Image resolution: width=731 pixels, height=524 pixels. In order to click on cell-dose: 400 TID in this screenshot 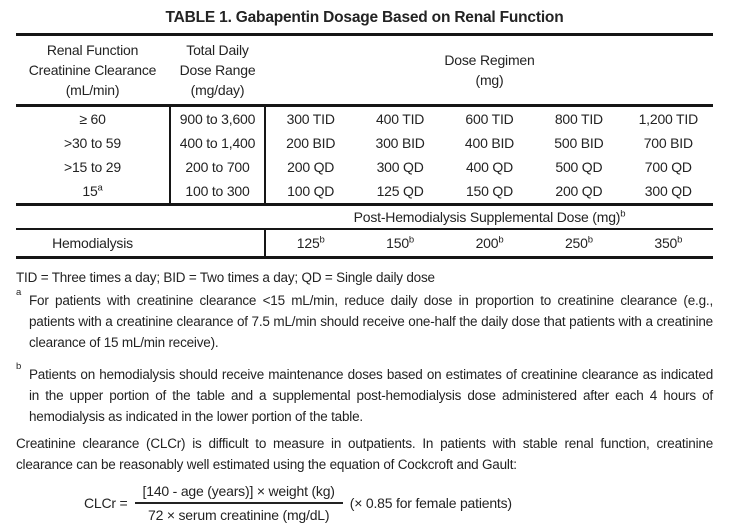, I will do `click(400, 119)`.